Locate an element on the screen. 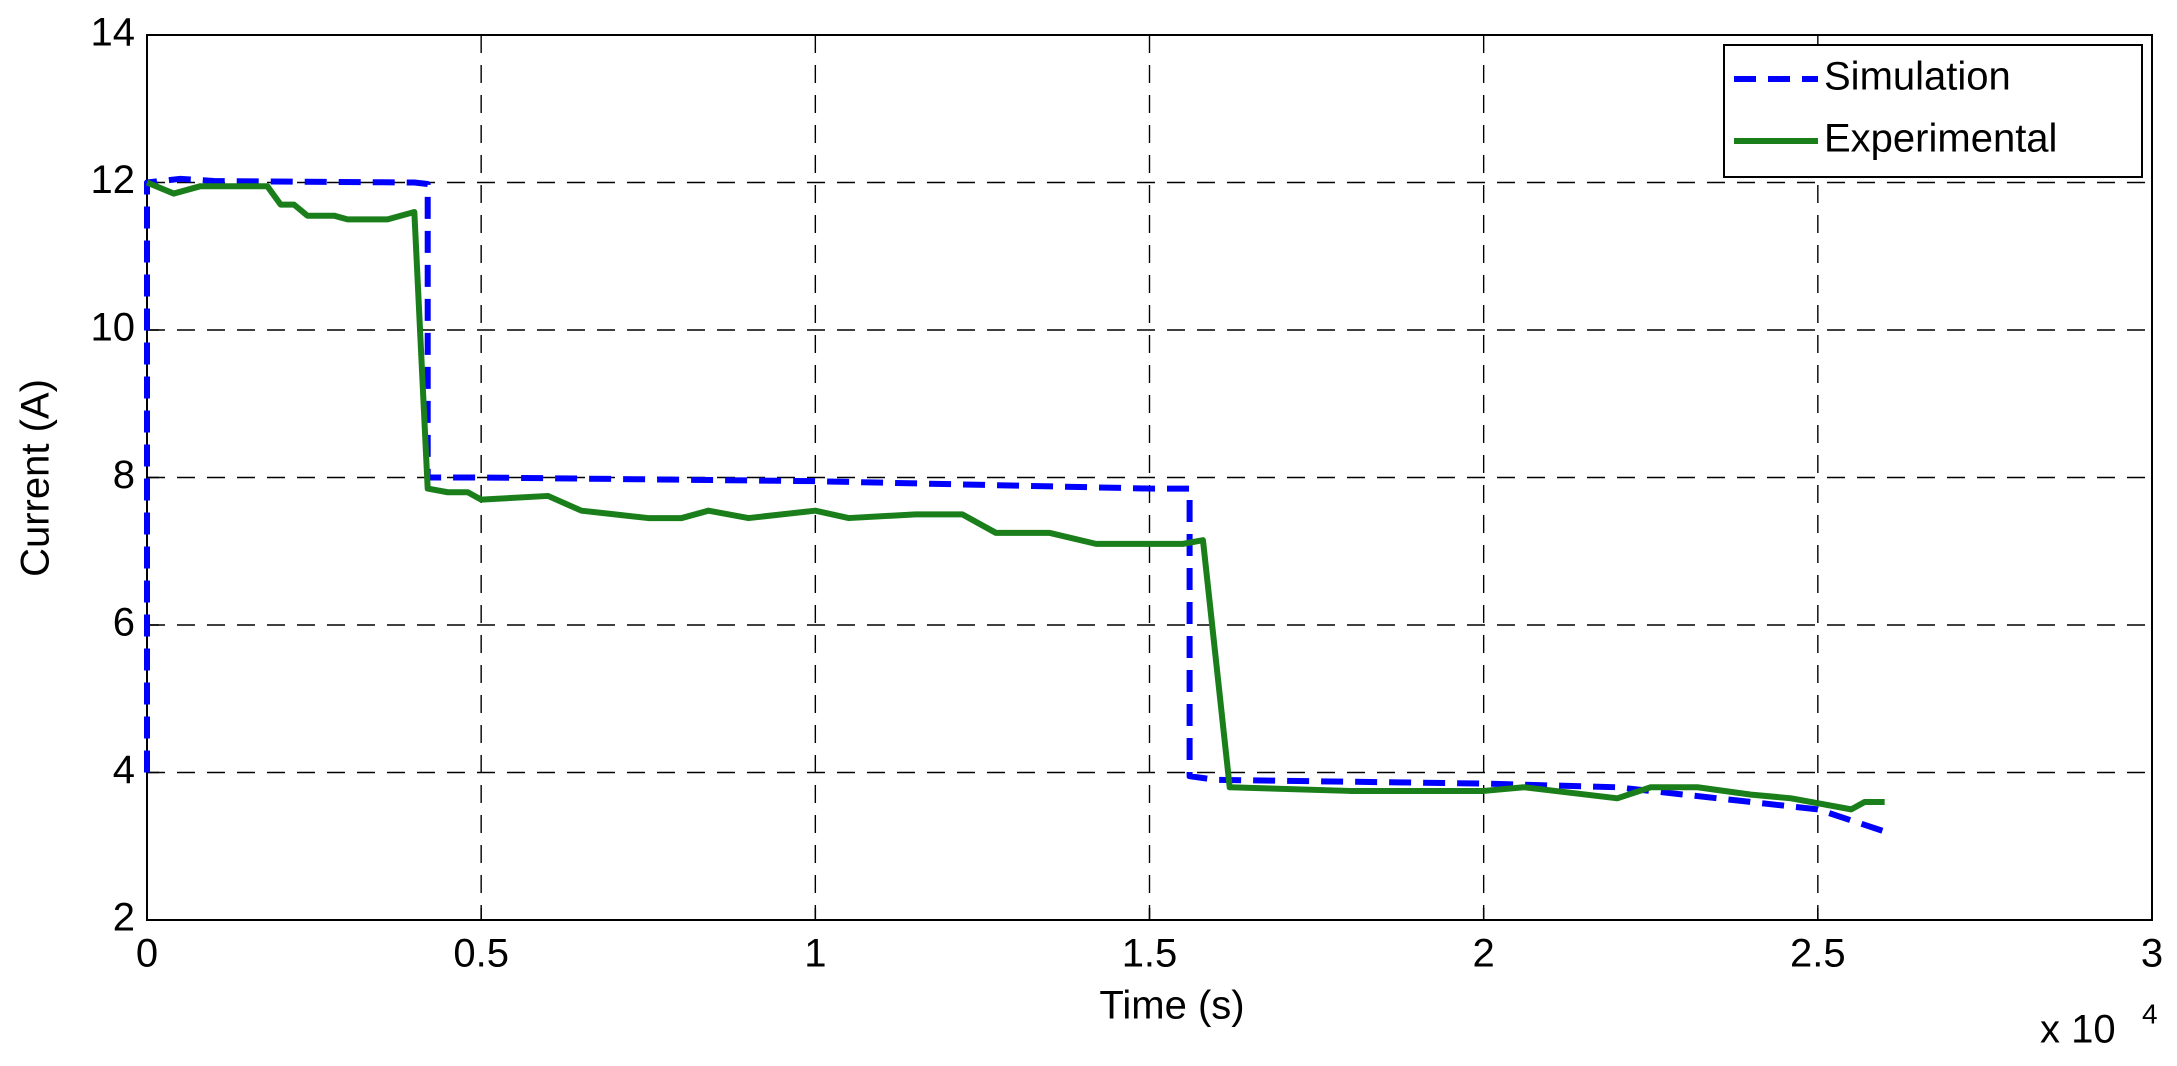 The width and height of the screenshot is (2177, 1066). y-tick-label: 8 is located at coordinates (124, 475).